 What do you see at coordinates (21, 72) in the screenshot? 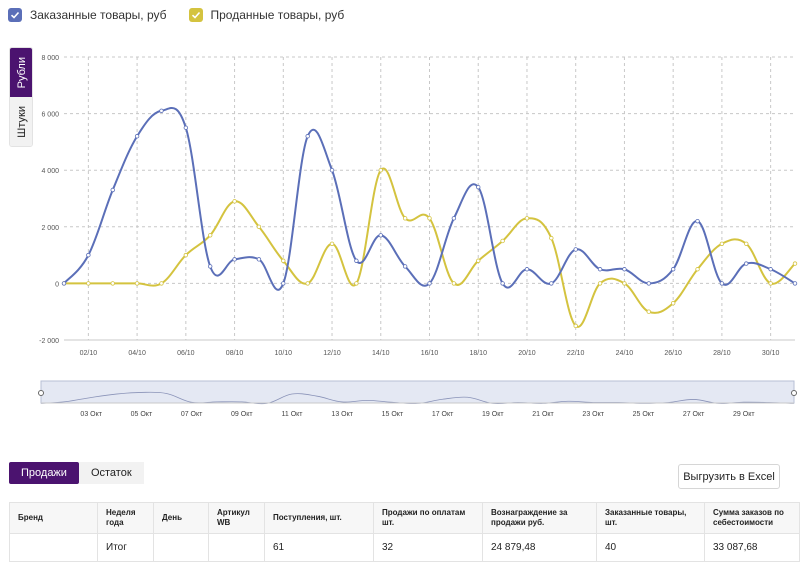
I see `unit-rubles-button: Рубли` at bounding box center [21, 72].